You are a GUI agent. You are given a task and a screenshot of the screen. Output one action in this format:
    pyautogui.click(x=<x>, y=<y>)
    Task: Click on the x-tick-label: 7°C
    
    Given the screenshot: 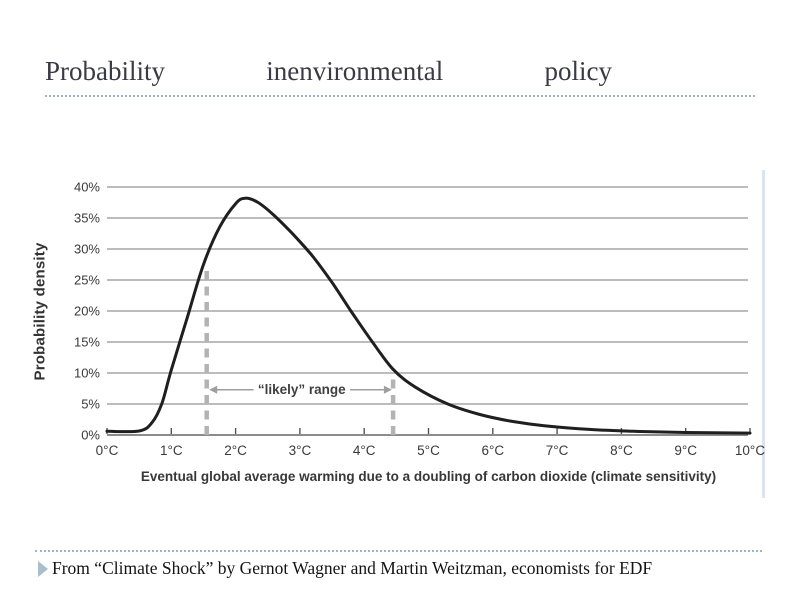 What is the action you would take?
    pyautogui.click(x=557, y=450)
    